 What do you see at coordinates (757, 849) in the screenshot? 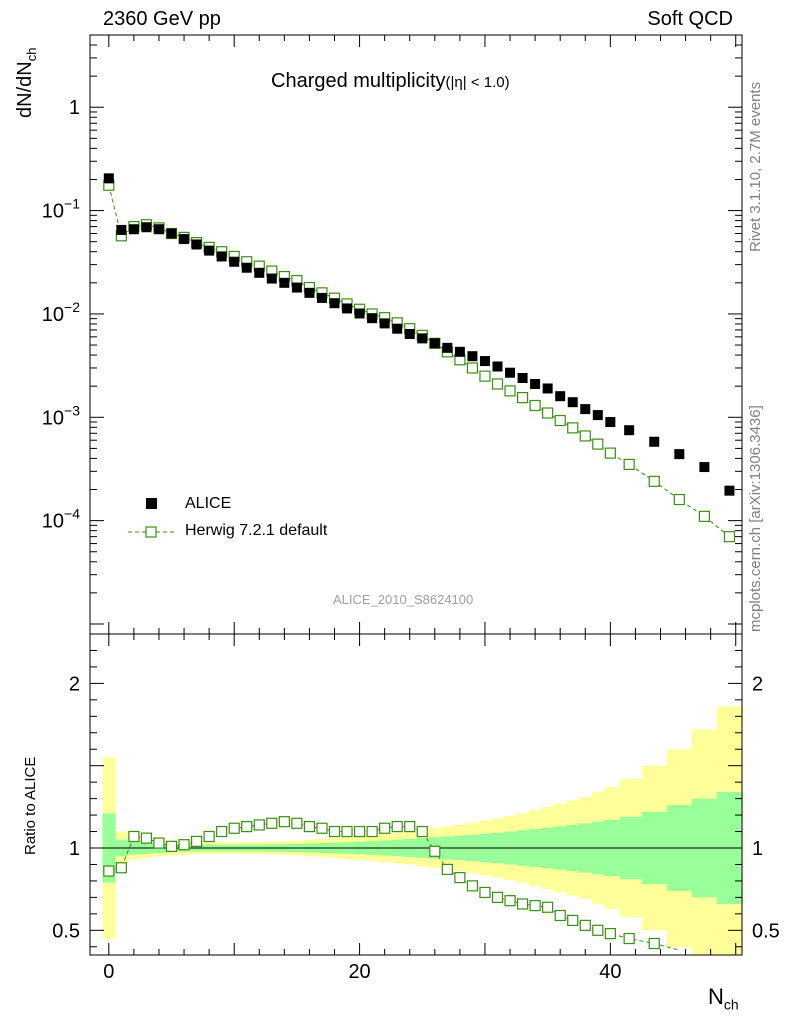
I see `ratio-y-tick-label-right: 1` at bounding box center [757, 849].